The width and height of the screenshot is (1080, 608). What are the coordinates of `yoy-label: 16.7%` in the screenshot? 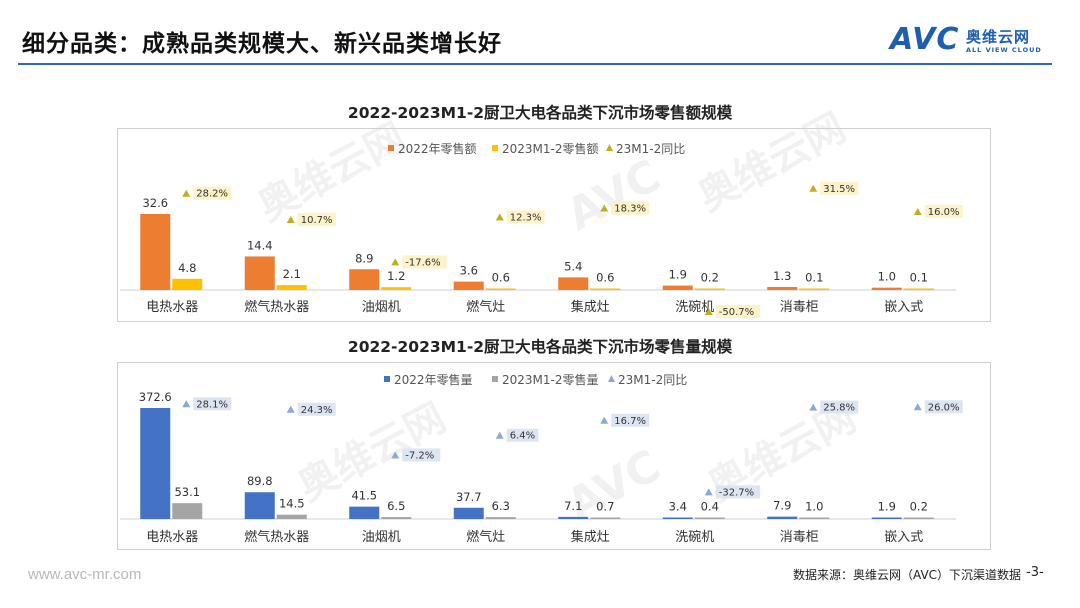 It's located at (630, 421).